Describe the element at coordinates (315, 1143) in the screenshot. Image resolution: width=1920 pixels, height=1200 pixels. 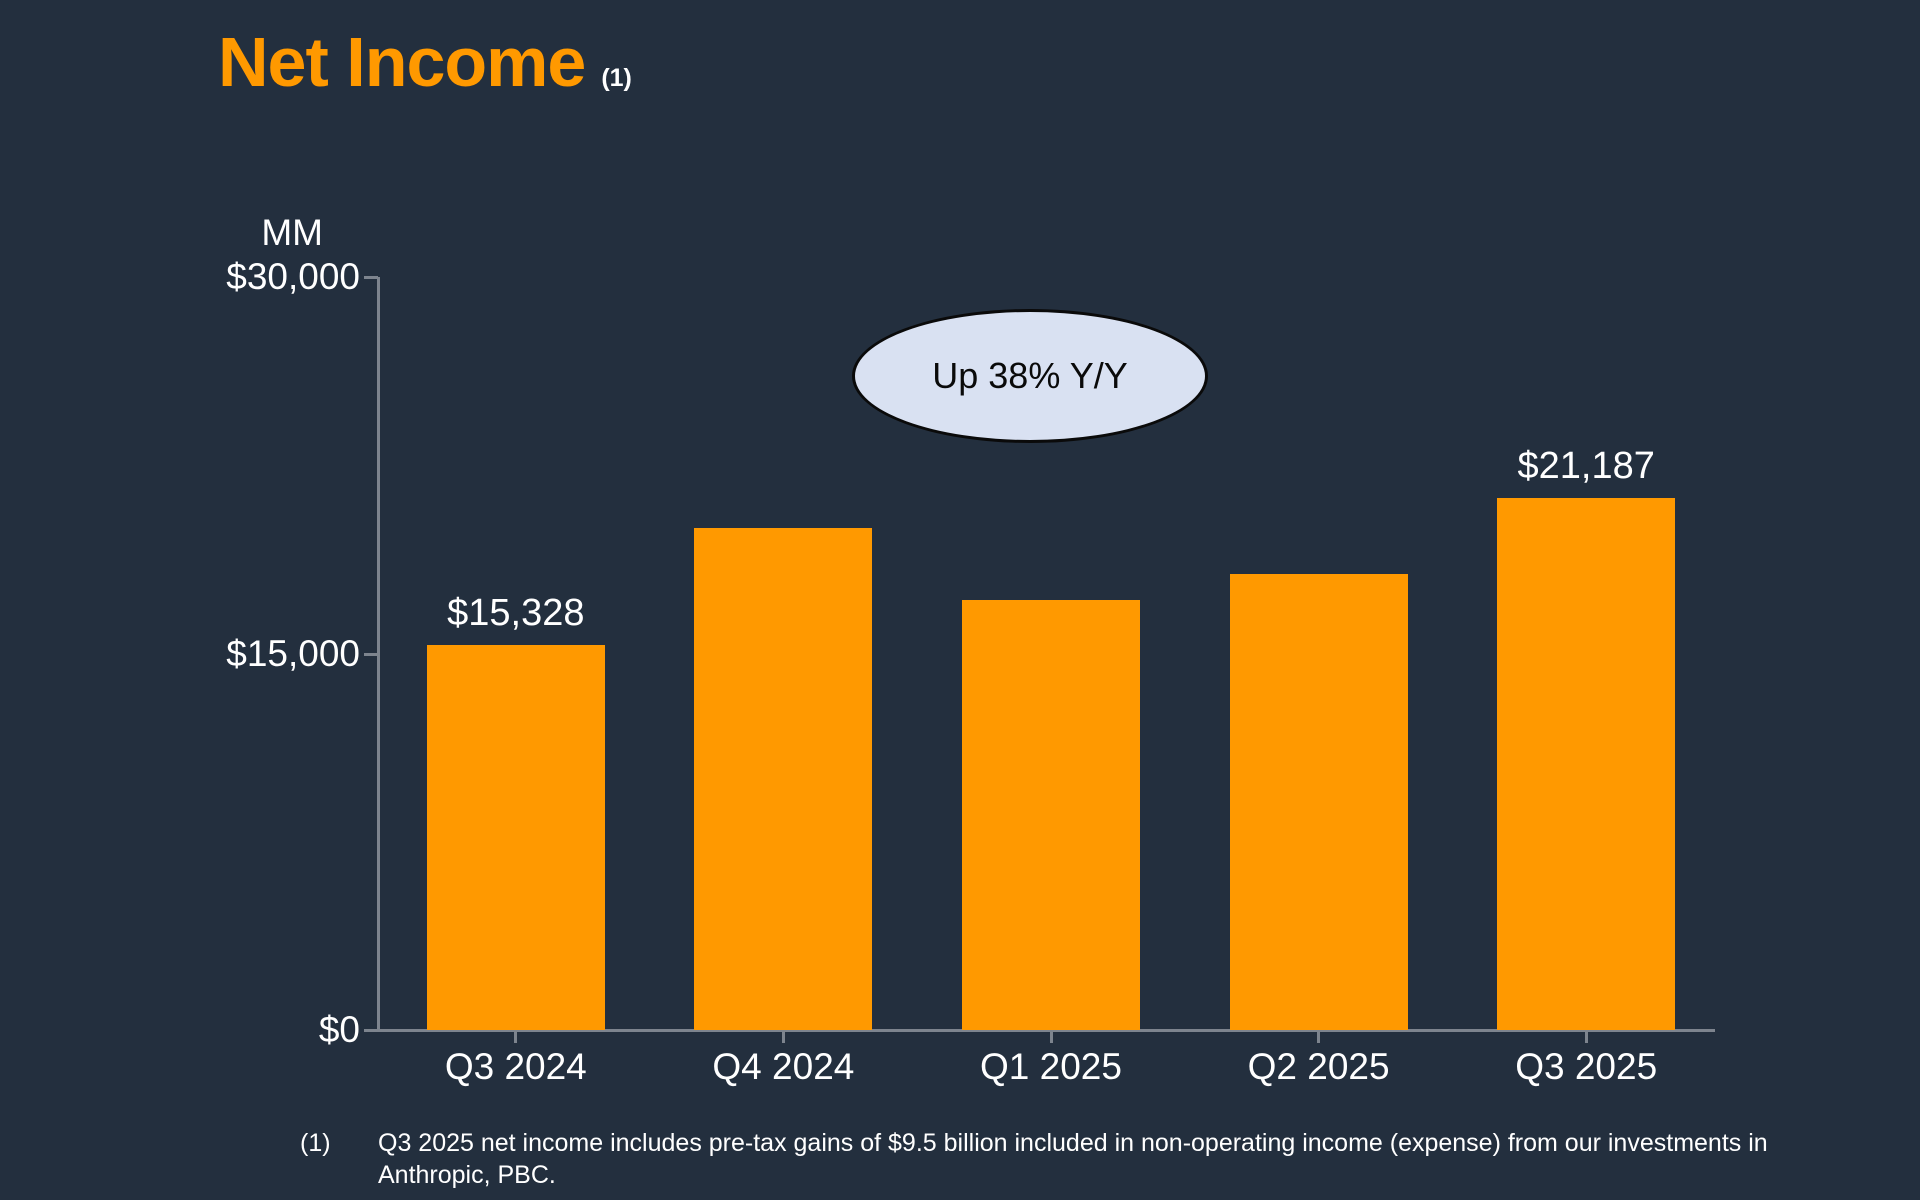
I see `footnote-marker: (1)` at that location.